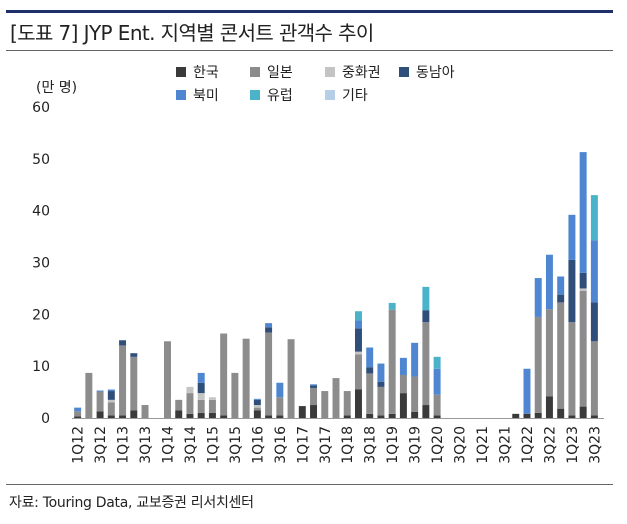 The image size is (627, 524). What do you see at coordinates (191, 445) in the screenshot?
I see `x-tick-label: 3Q14` at bounding box center [191, 445].